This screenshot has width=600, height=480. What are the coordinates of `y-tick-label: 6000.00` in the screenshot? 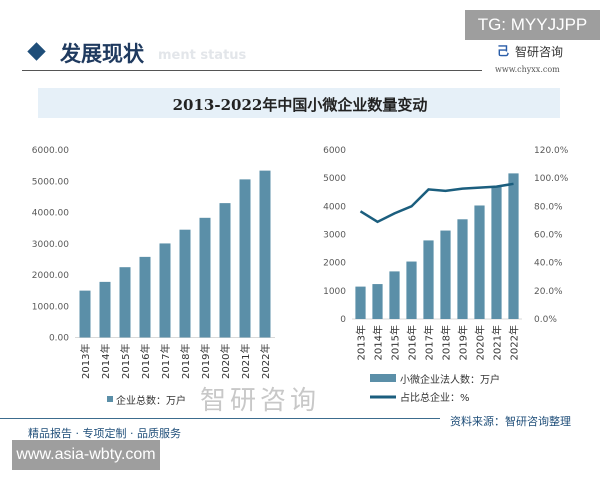 It's located at (50, 151).